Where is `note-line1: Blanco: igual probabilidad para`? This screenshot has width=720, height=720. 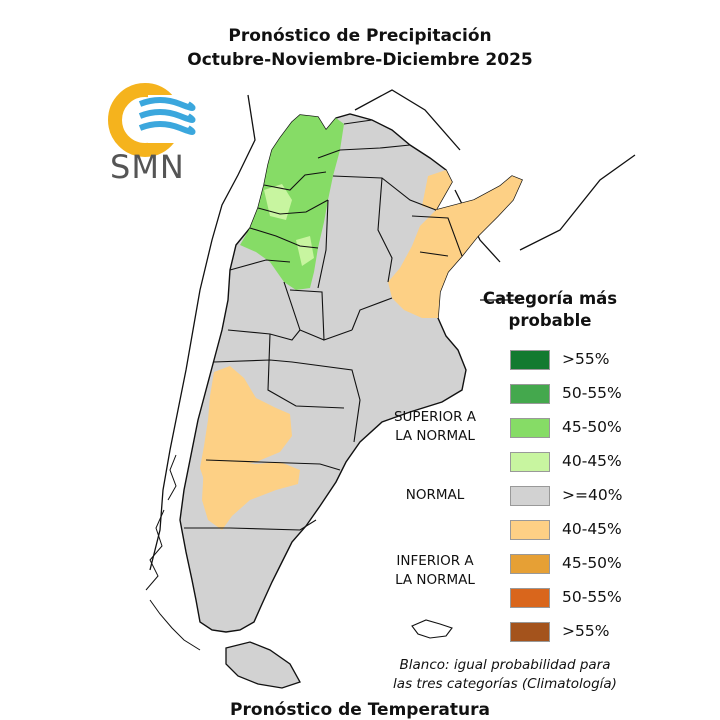 note-line1: Blanco: igual probabilidad para is located at coordinates (505, 665).